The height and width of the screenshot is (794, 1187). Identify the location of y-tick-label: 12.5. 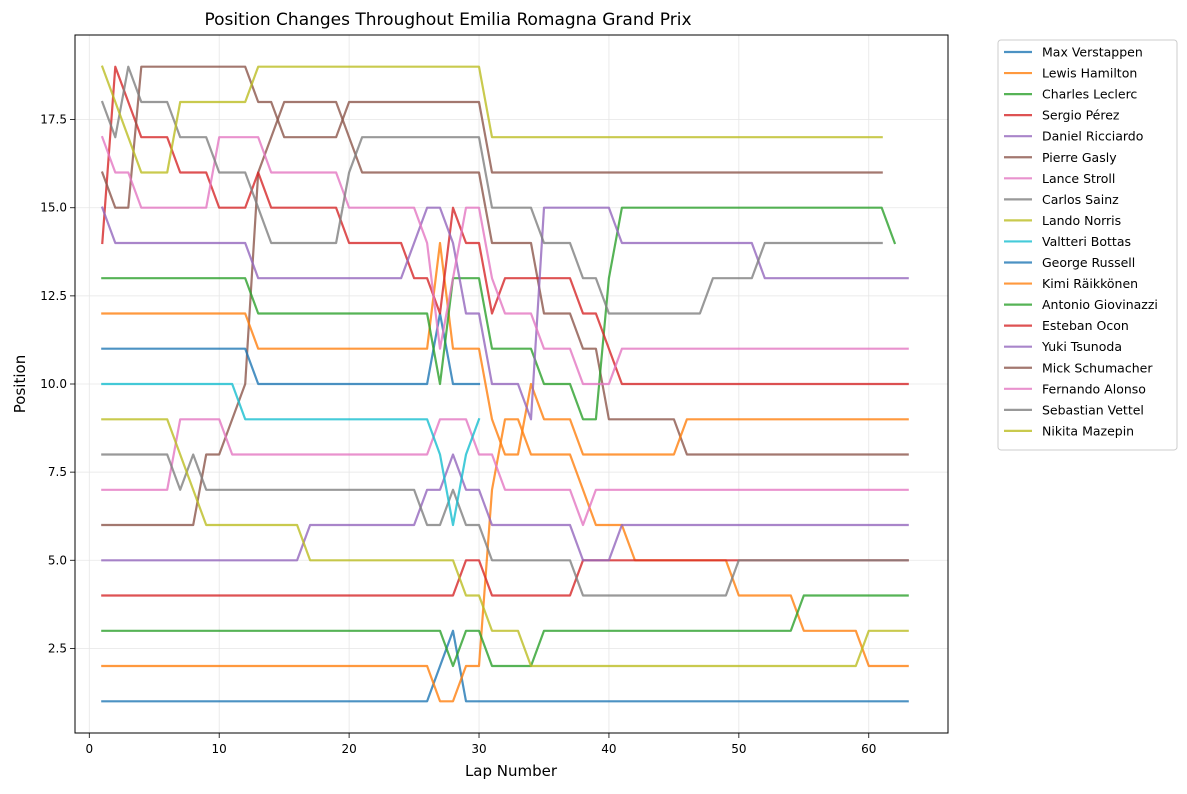
(53, 296).